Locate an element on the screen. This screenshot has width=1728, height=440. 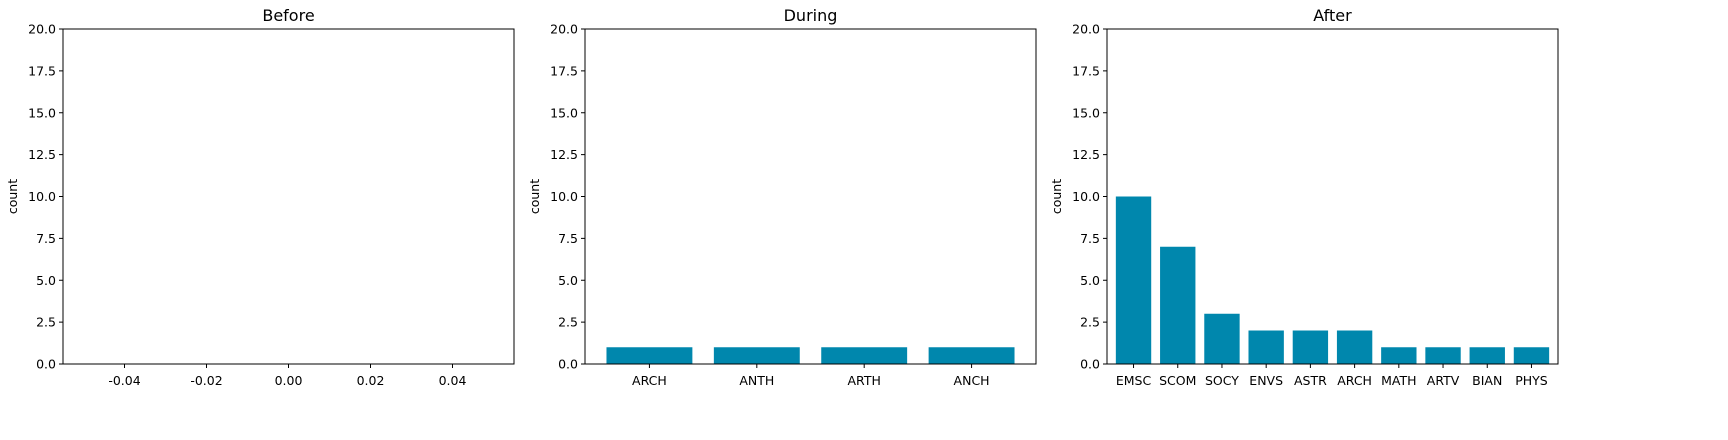
x-tick-label: ASTR is located at coordinates (1310, 380).